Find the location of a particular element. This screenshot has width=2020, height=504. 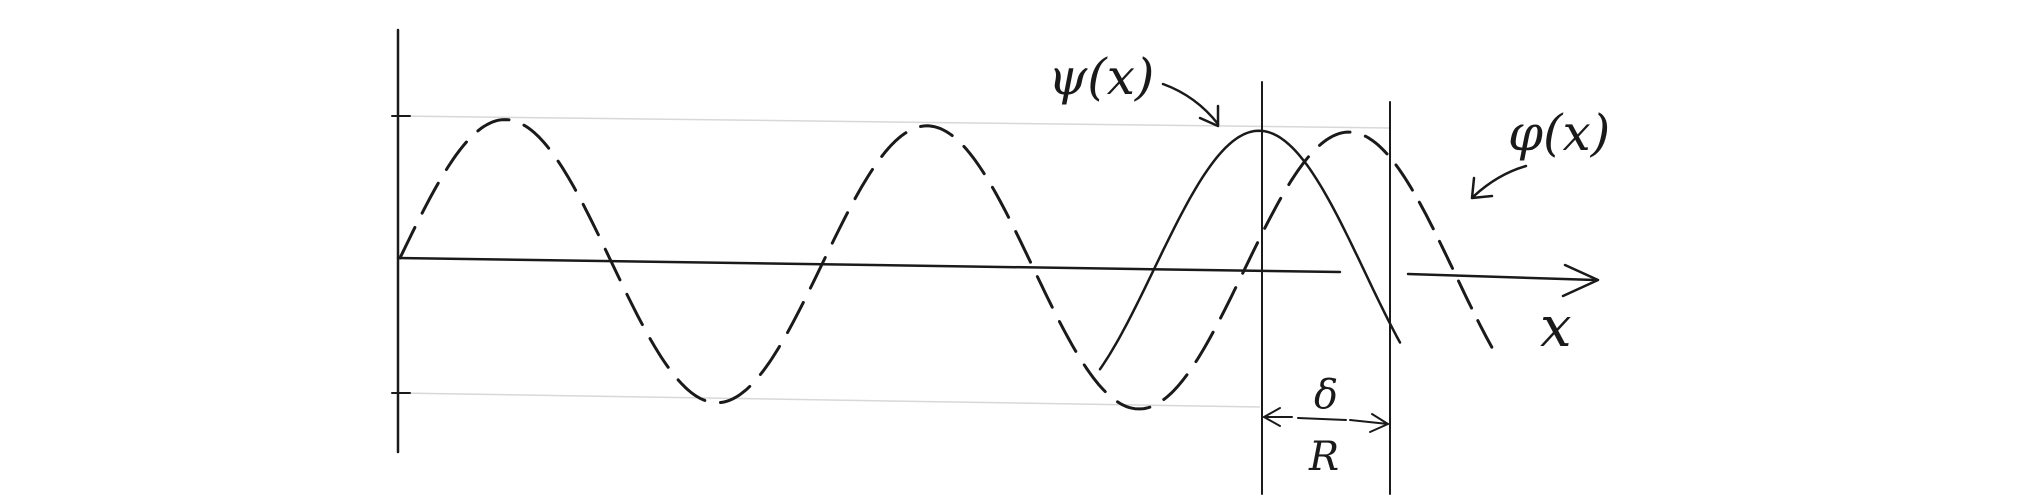

shift-denominator: R is located at coordinates (1323, 457).